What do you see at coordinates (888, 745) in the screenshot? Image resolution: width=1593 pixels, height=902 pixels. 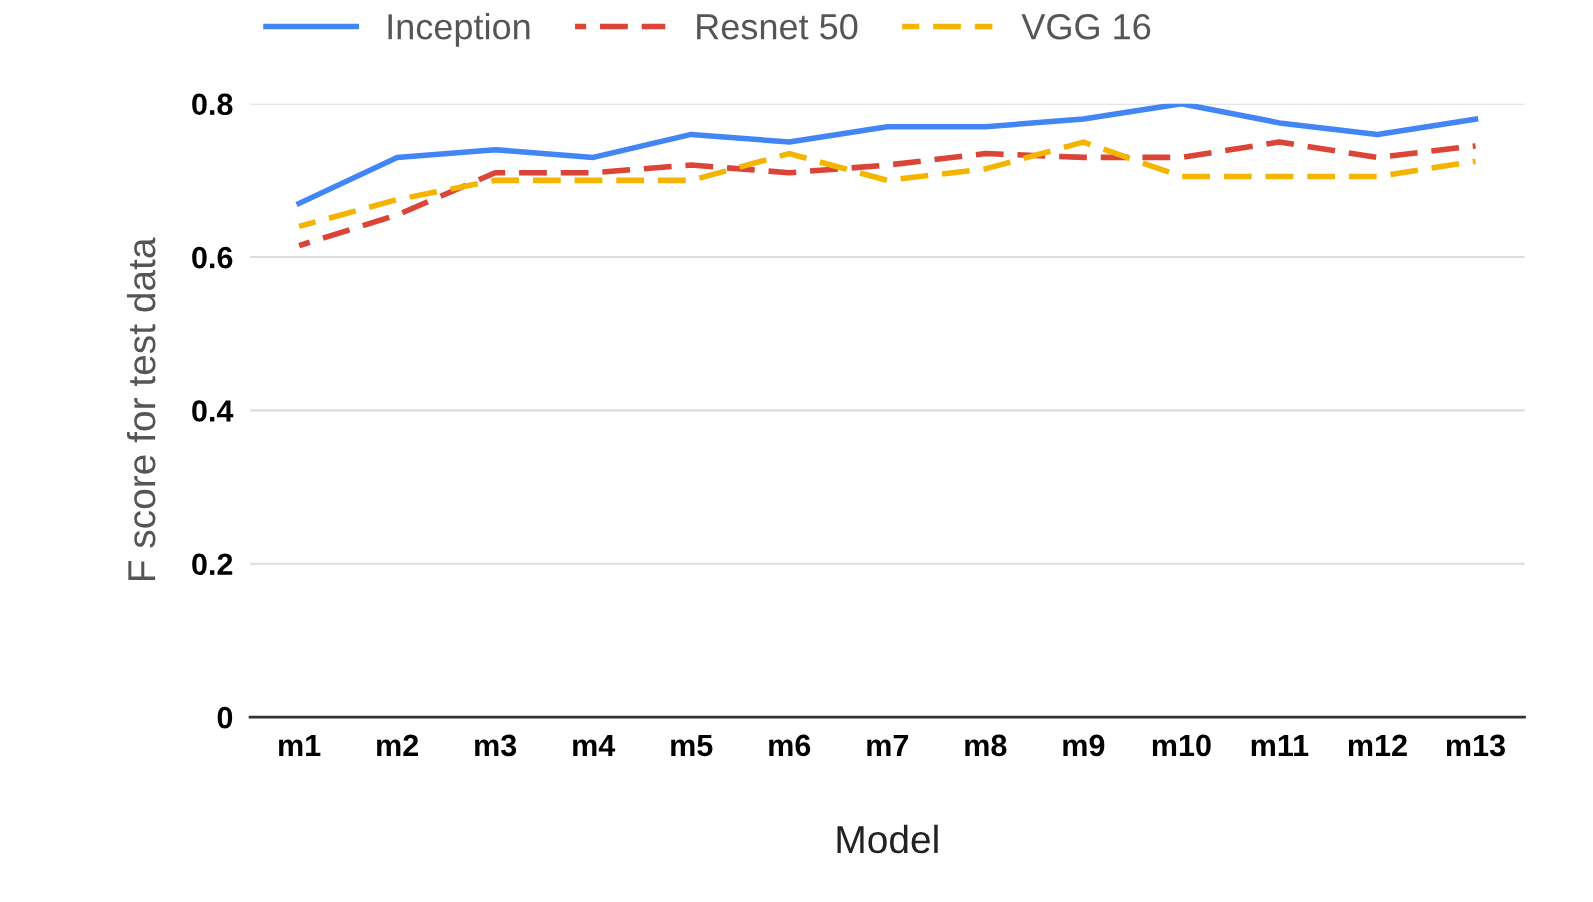 I see `x-tick-label: m7` at bounding box center [888, 745].